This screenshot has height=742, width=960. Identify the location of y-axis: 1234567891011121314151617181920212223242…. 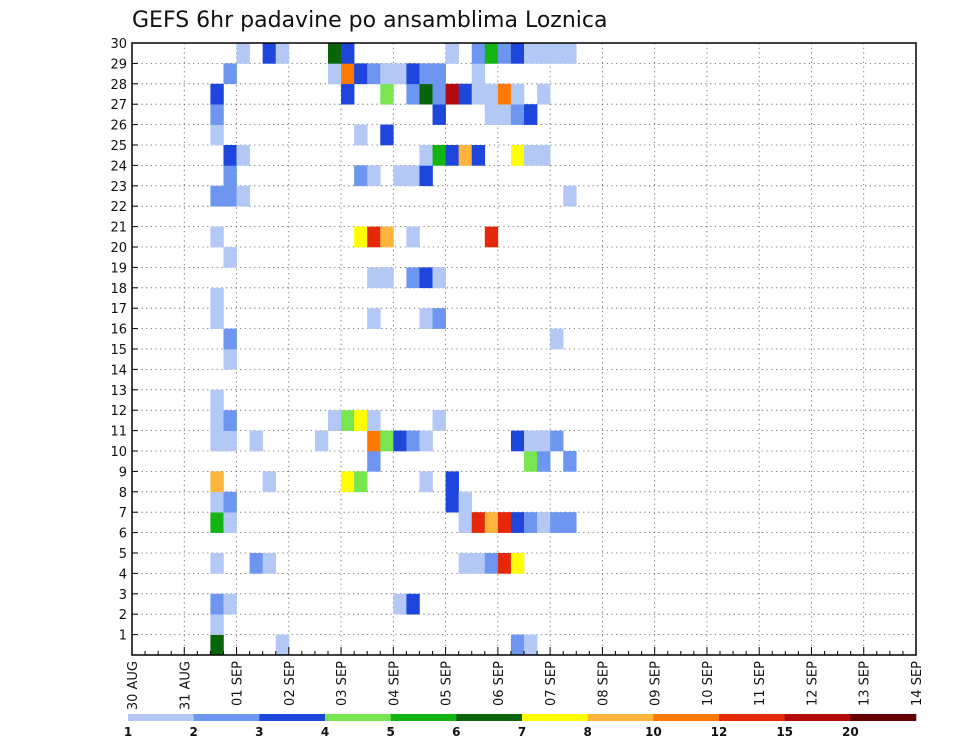
(124, 340).